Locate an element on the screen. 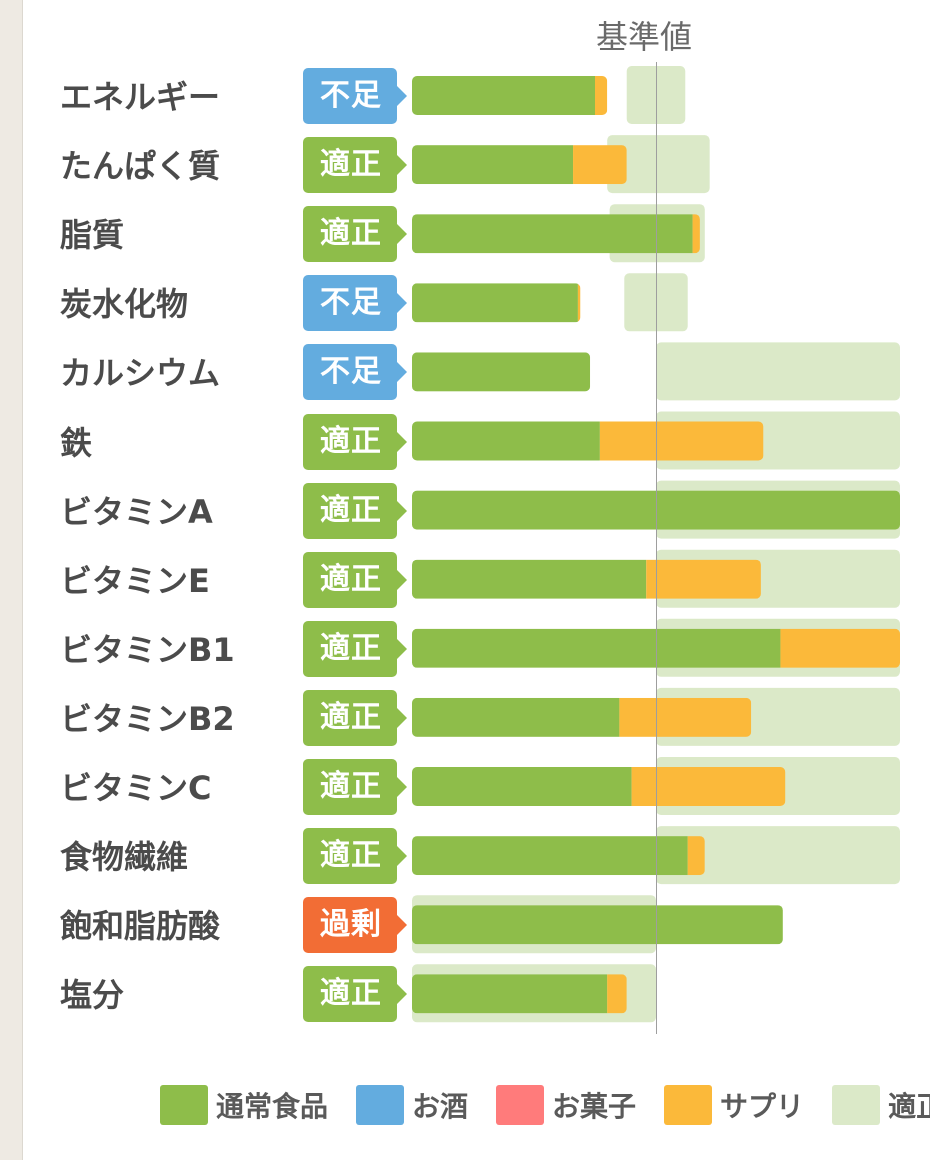 The width and height of the screenshot is (930, 1160). legend-item: 通常食品 is located at coordinates (244, 1105).